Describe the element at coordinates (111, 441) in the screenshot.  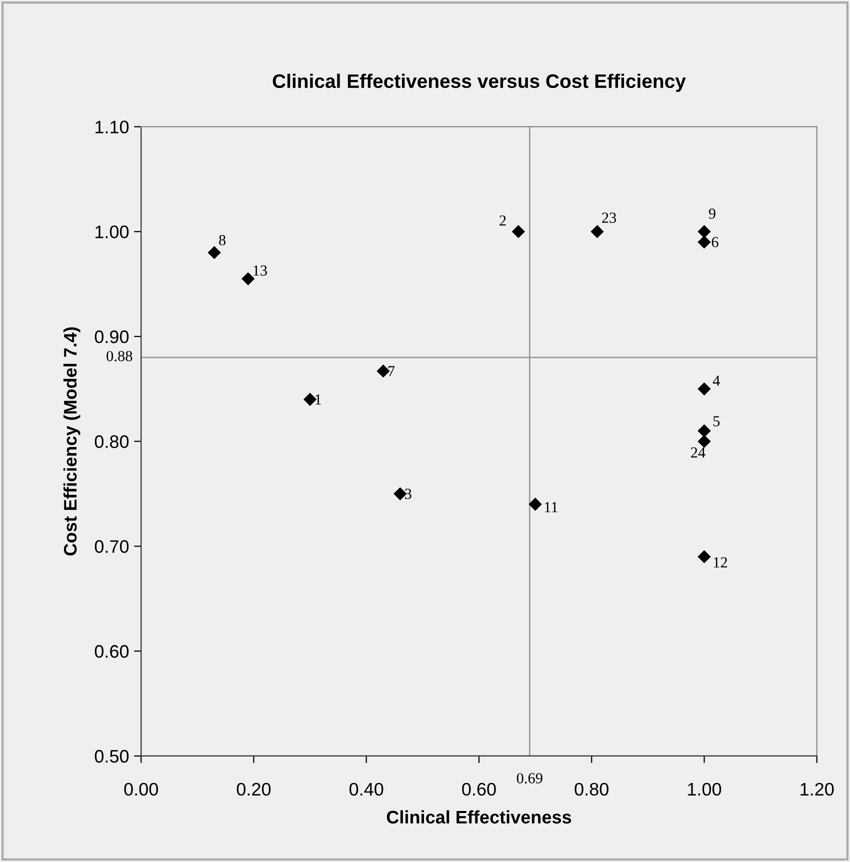
I see `y-tick-label: 0.80` at that location.